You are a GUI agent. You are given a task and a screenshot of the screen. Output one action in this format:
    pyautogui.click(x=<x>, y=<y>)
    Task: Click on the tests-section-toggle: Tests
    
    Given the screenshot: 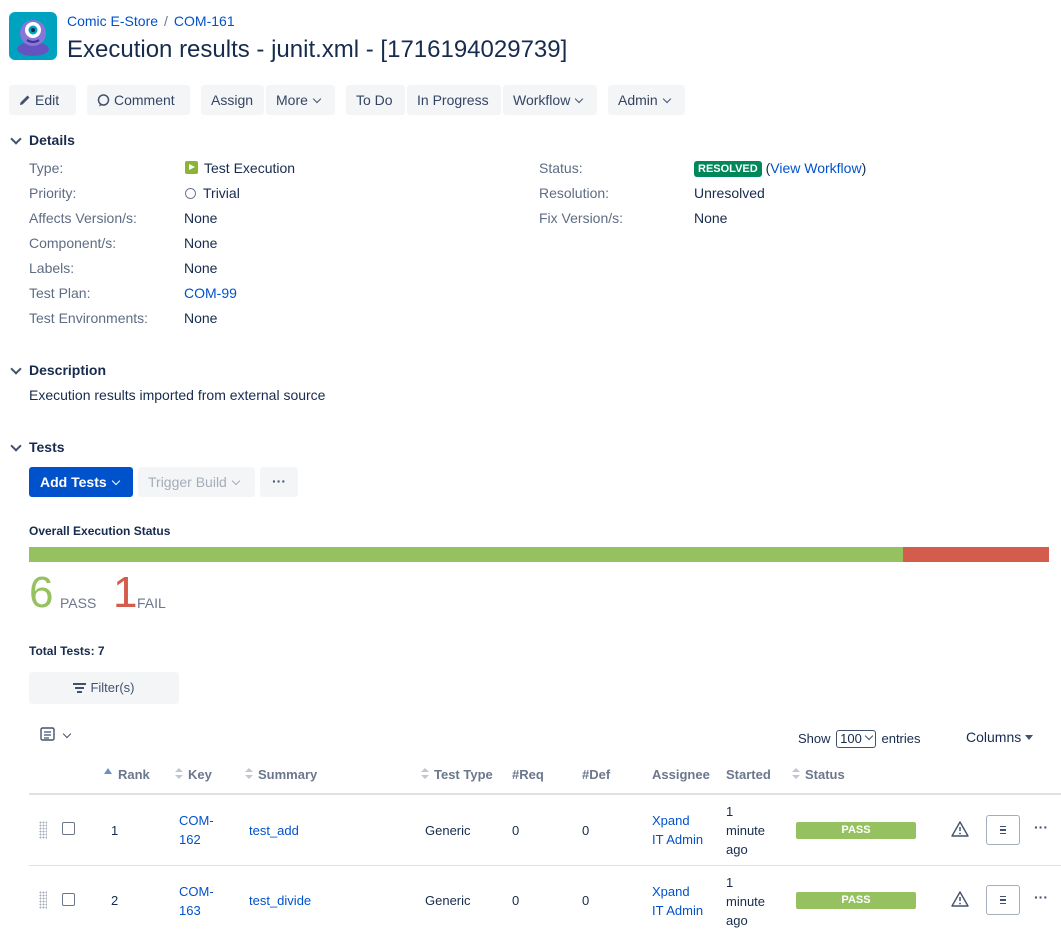 What is the action you would take?
    pyautogui.click(x=37, y=447)
    